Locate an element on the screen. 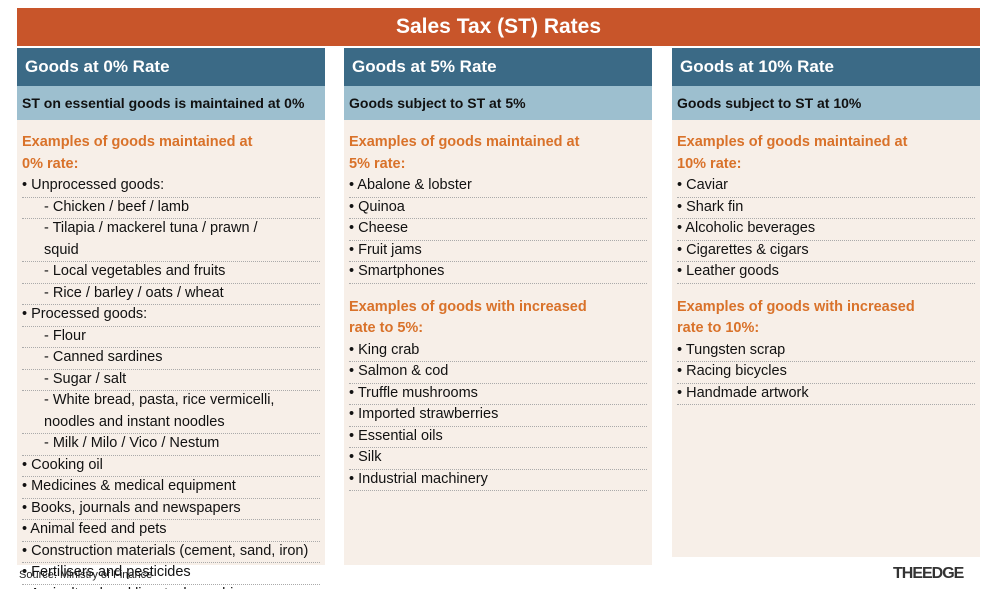 This screenshot has width=1000, height=589. list-item: • Medicines & medical equipment is located at coordinates (171, 487).